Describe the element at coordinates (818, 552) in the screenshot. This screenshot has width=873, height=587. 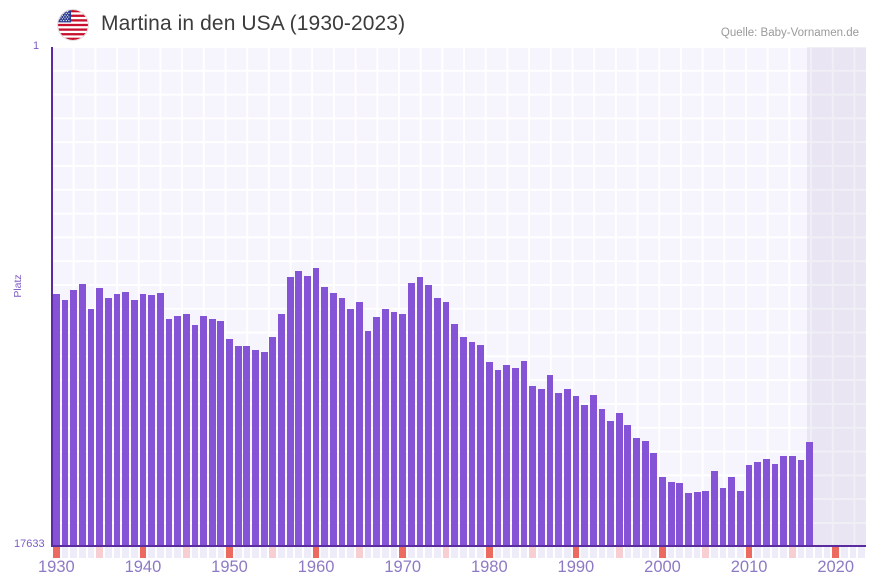
I see `x-tick-2018` at that location.